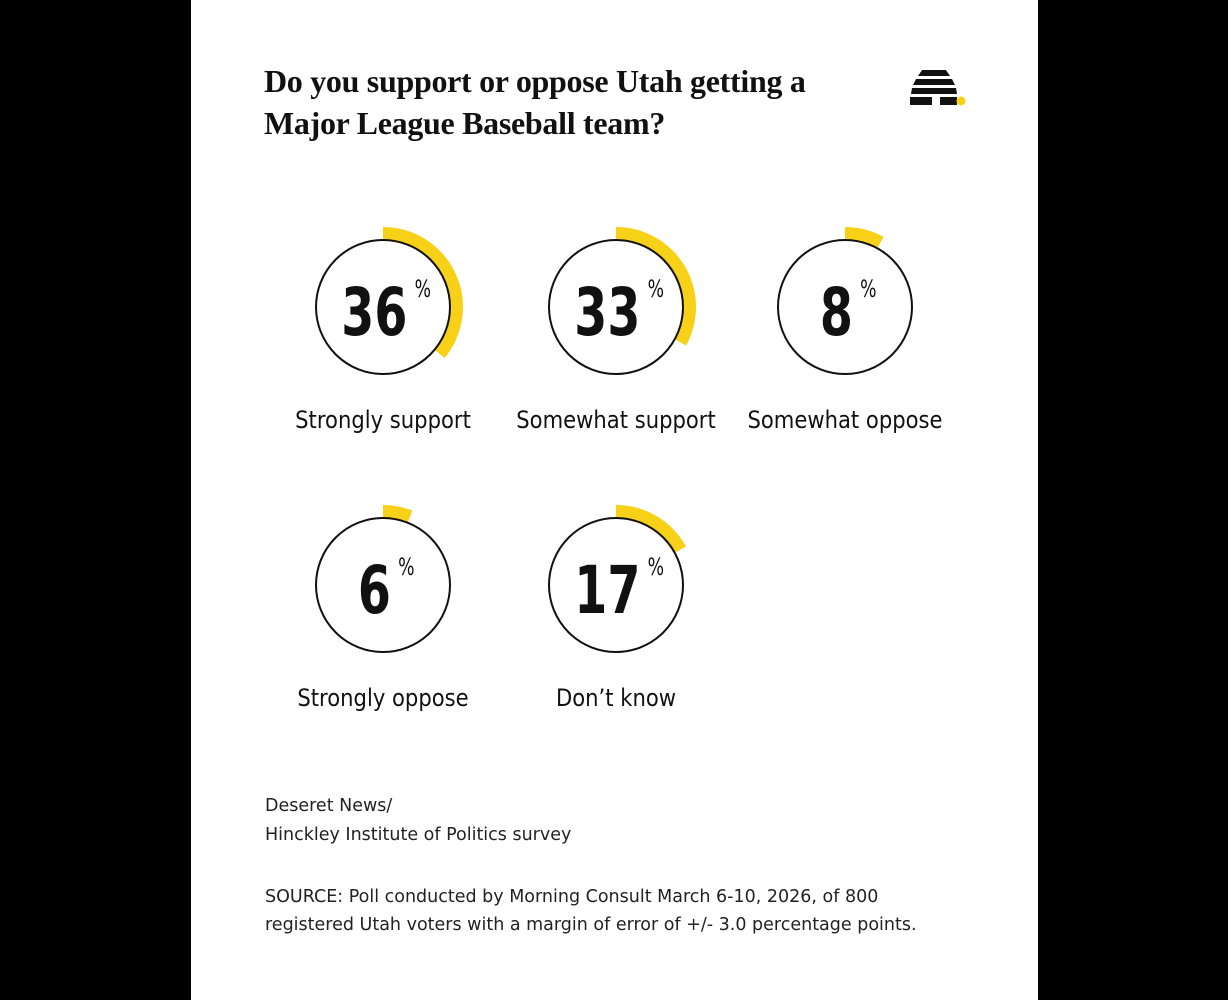 The height and width of the screenshot is (1000, 1228). I want to click on credit-line: Deseret News/, so click(329, 806).